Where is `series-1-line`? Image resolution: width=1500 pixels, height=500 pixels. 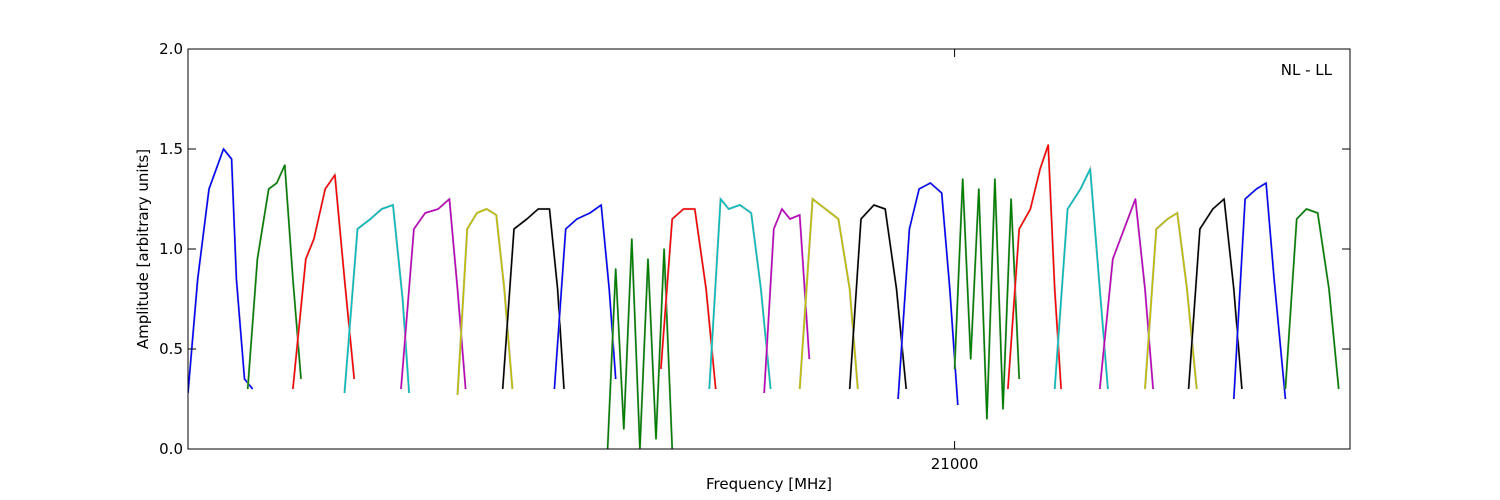 series-1-line is located at coordinates (221, 271).